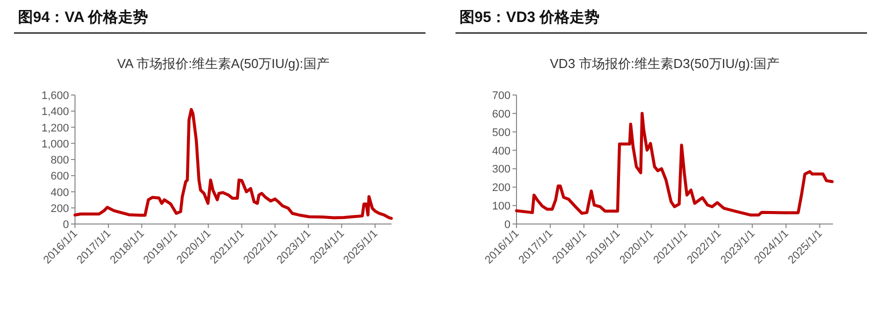  I want to click on y-tick-label: 300, so click(501, 170).